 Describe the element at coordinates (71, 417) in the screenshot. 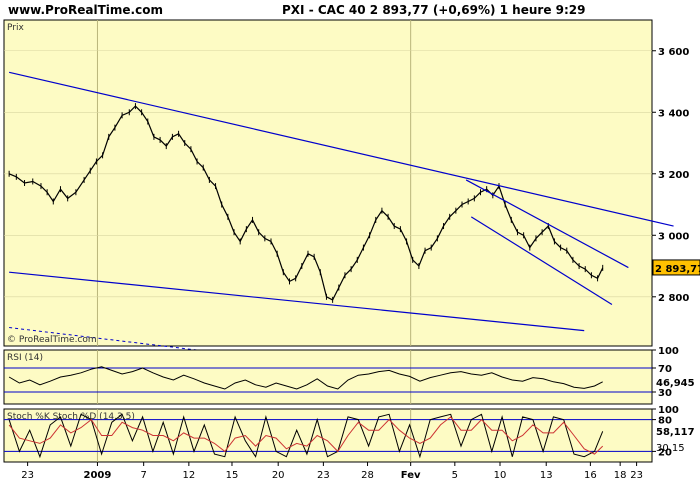

I see `stoch-panel-title: Stoch %K Stoch %D (14,3,5)` at that location.